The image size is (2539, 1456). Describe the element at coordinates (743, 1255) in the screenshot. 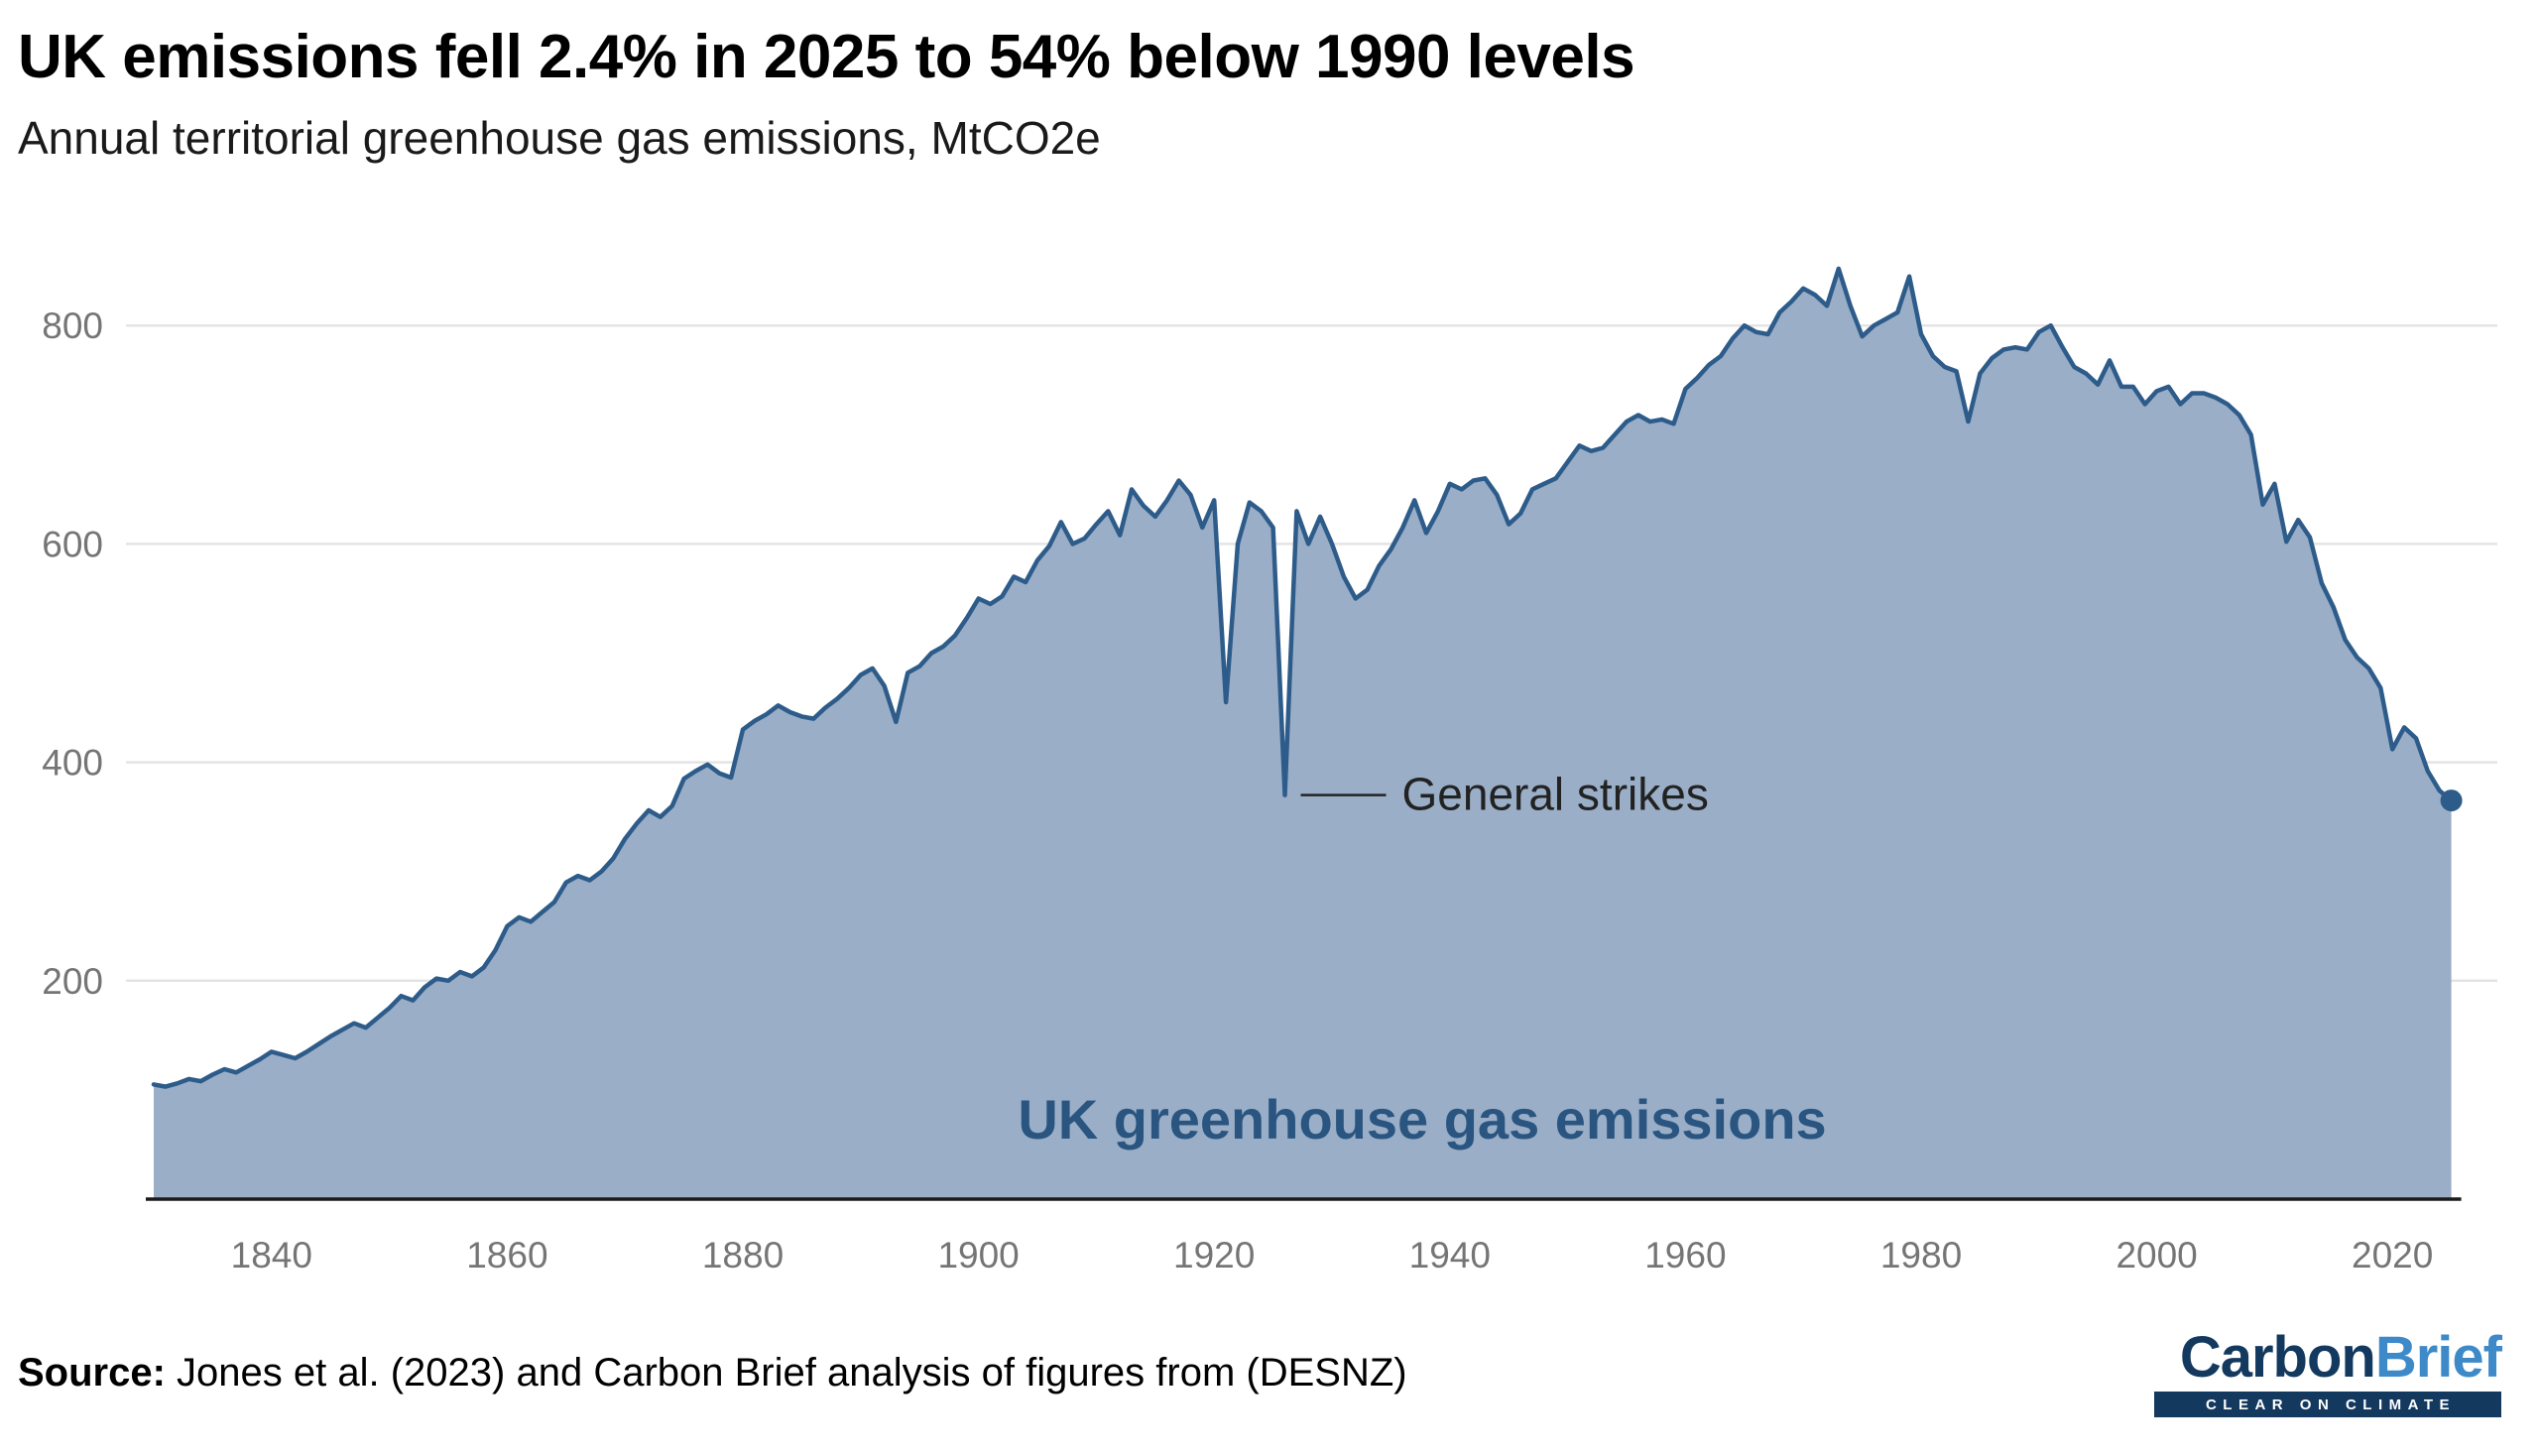

I see `x-tick-label: 1880` at that location.